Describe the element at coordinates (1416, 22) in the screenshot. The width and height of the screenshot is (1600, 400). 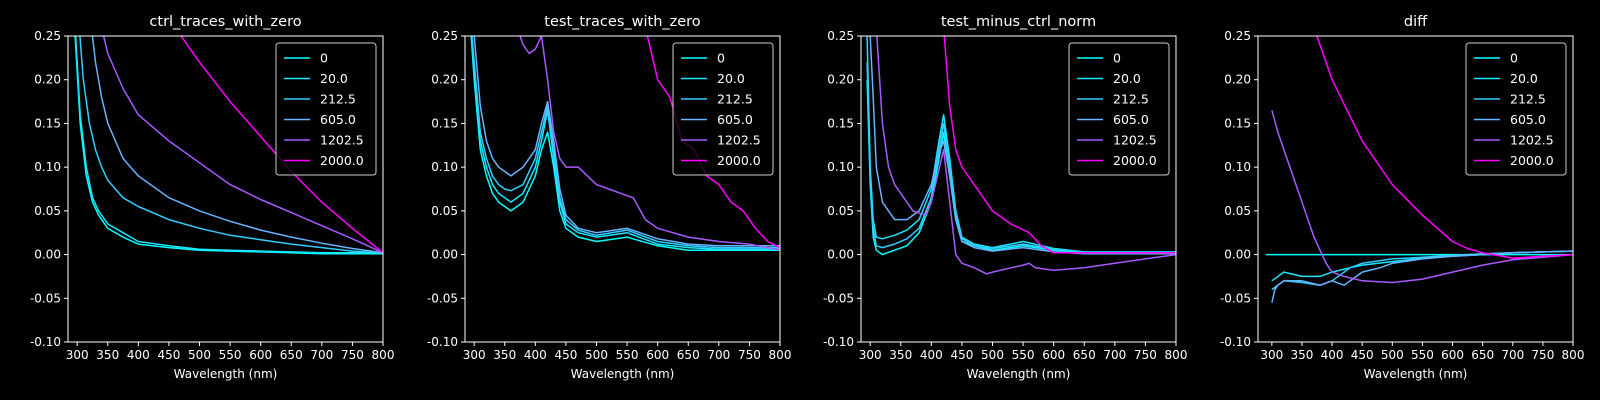
I see `panel-title: diff` at that location.